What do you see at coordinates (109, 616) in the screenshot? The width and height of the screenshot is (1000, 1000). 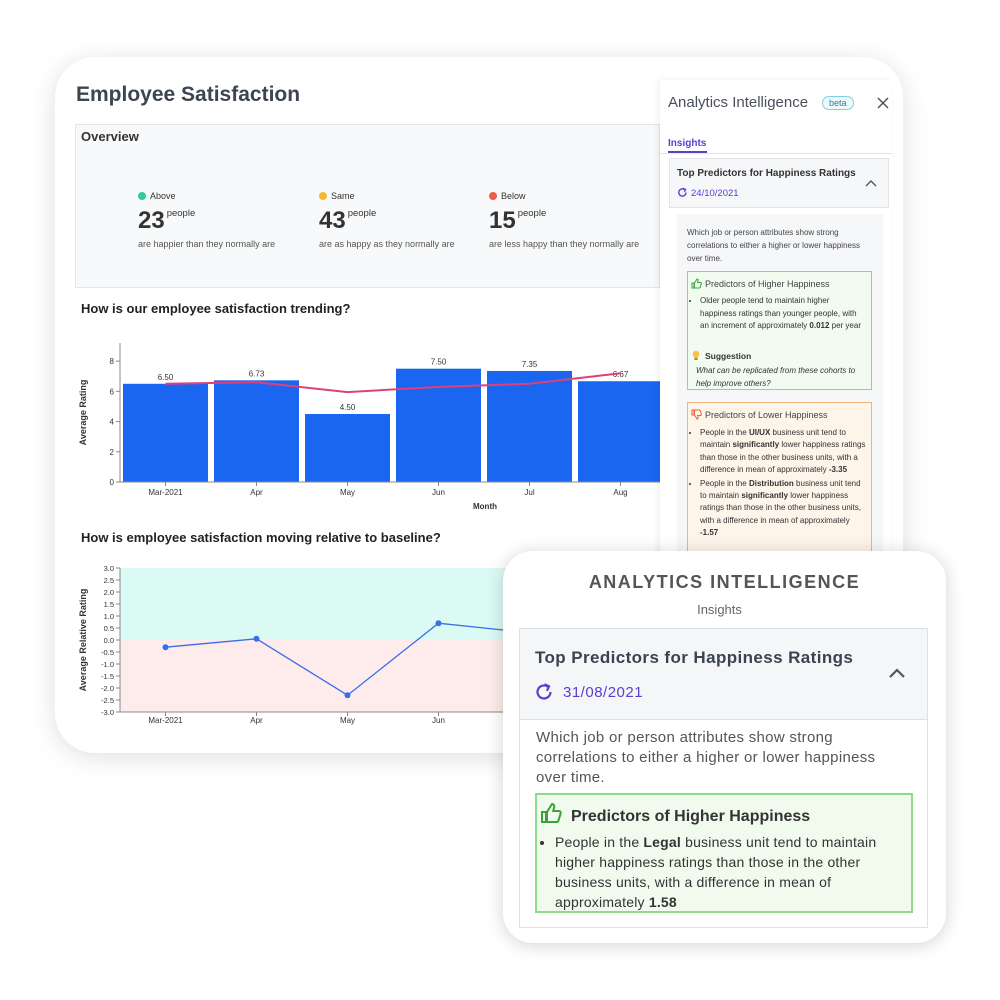 I see `y-tick-label: 1.0` at bounding box center [109, 616].